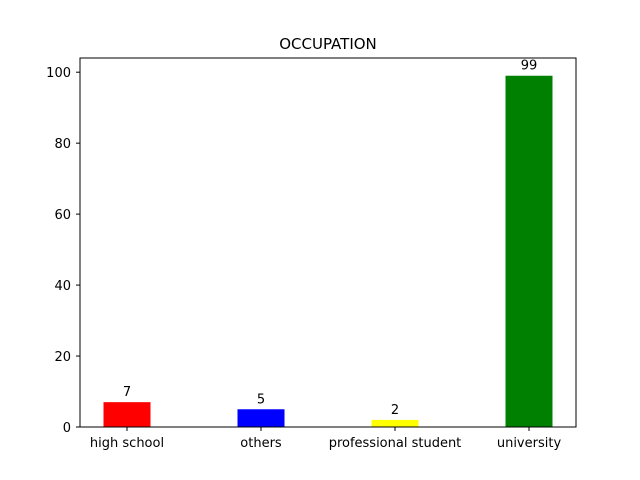 This screenshot has width=640, height=480. Describe the element at coordinates (529, 443) in the screenshot. I see `x-tick-label: university` at that location.